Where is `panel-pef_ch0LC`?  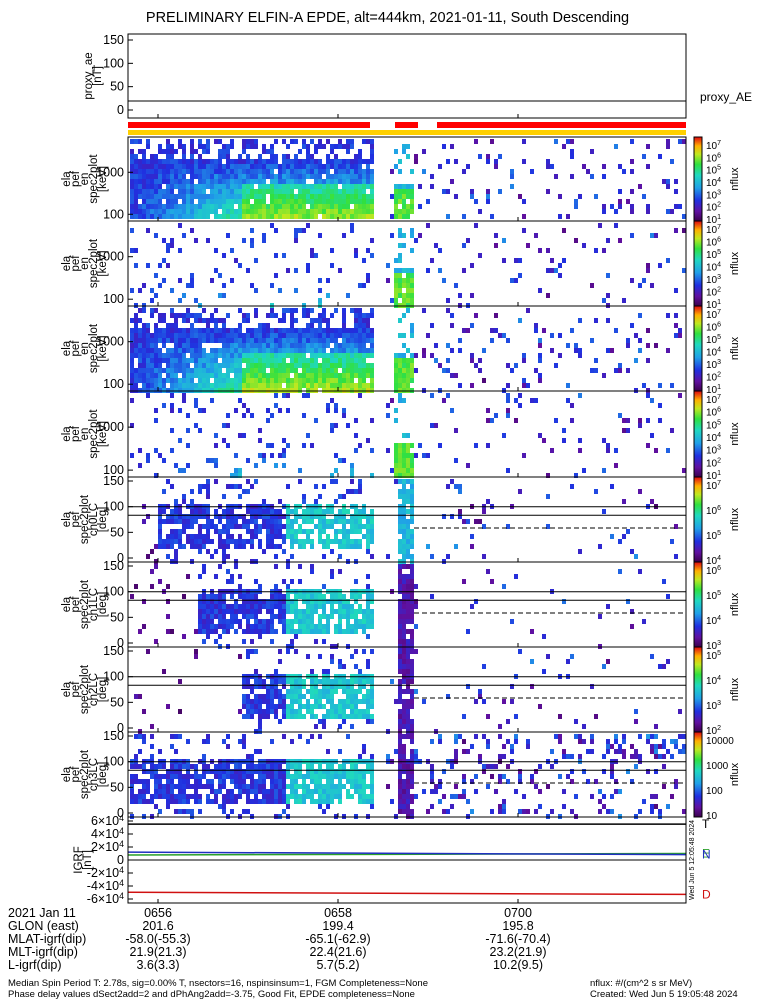
panel-pef_ch0LC is located at coordinates (407, 520).